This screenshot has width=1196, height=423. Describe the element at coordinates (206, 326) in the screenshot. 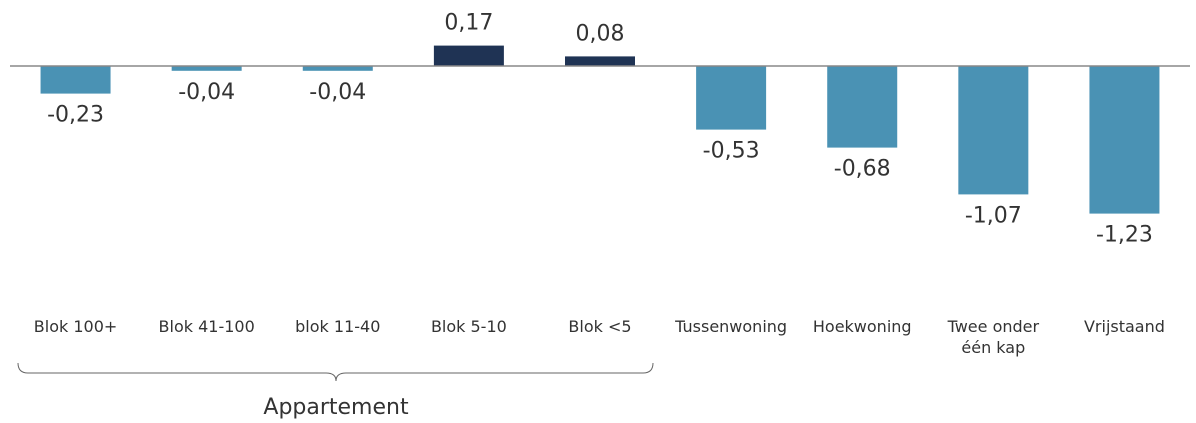

I see `x-tick-label: Blok 41-100` at that location.